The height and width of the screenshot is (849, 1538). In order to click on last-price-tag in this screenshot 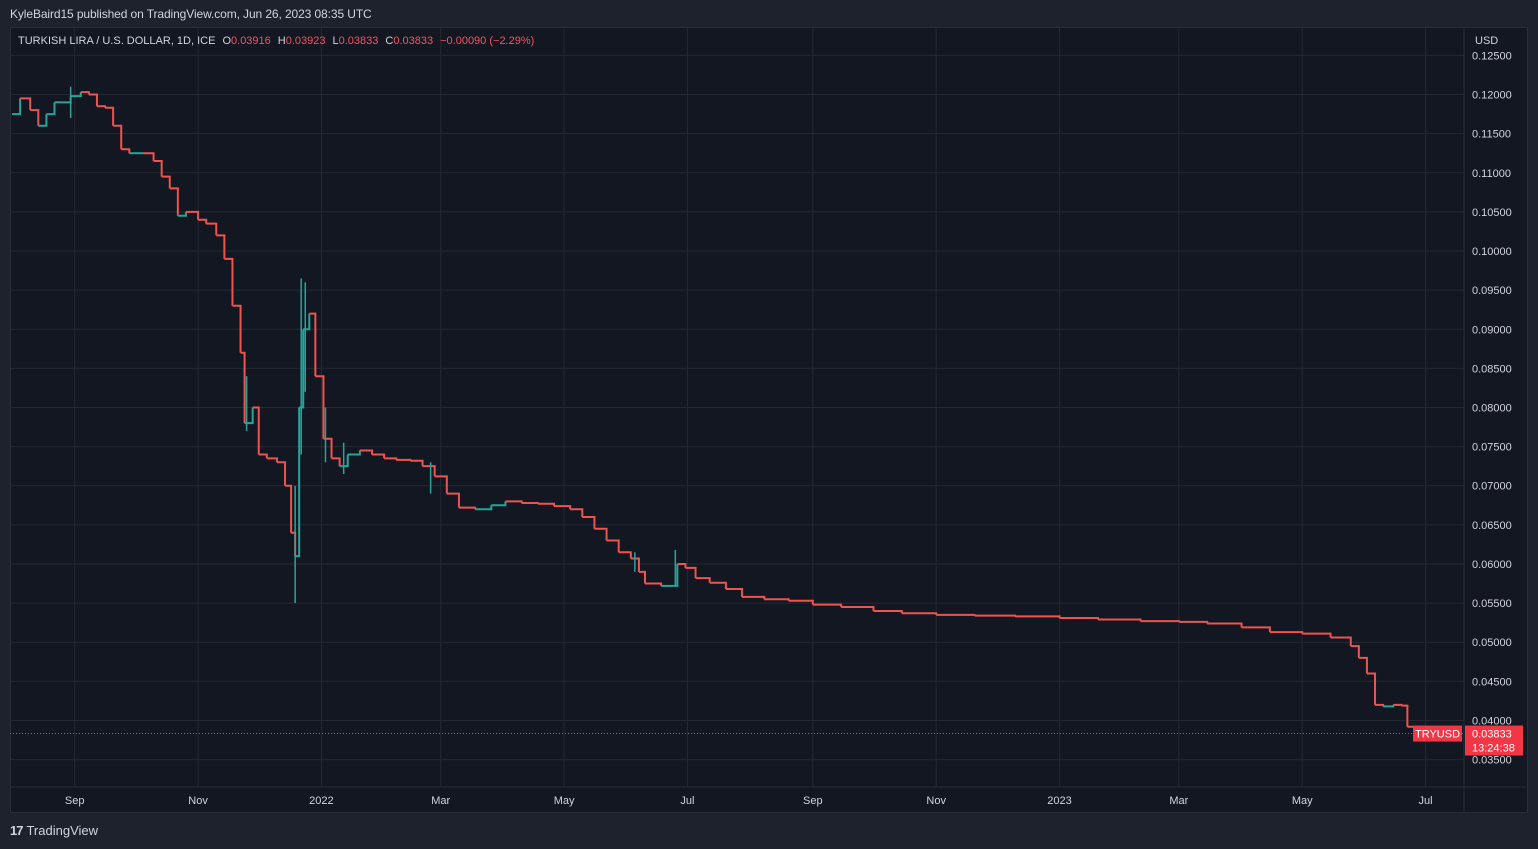, I will do `click(1494, 740)`.